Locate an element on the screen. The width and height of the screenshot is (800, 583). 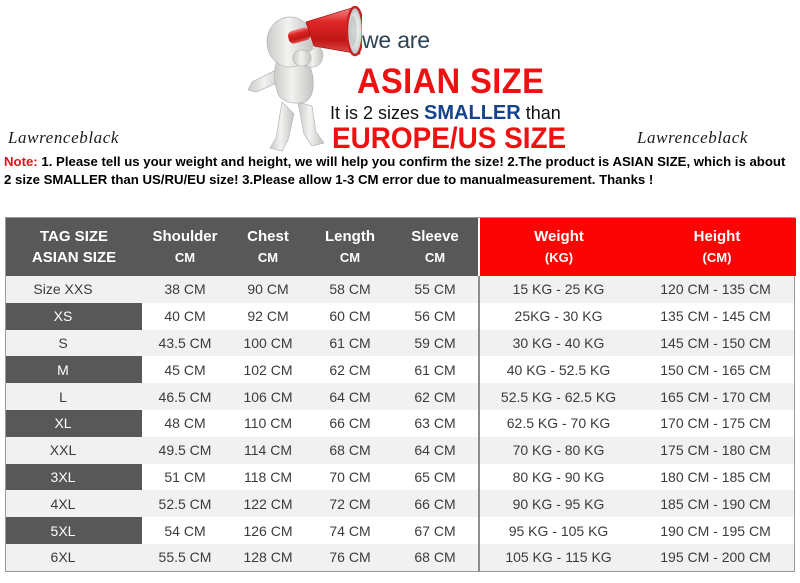
cell-weight: 25KG - 30 KG is located at coordinates (558, 316).